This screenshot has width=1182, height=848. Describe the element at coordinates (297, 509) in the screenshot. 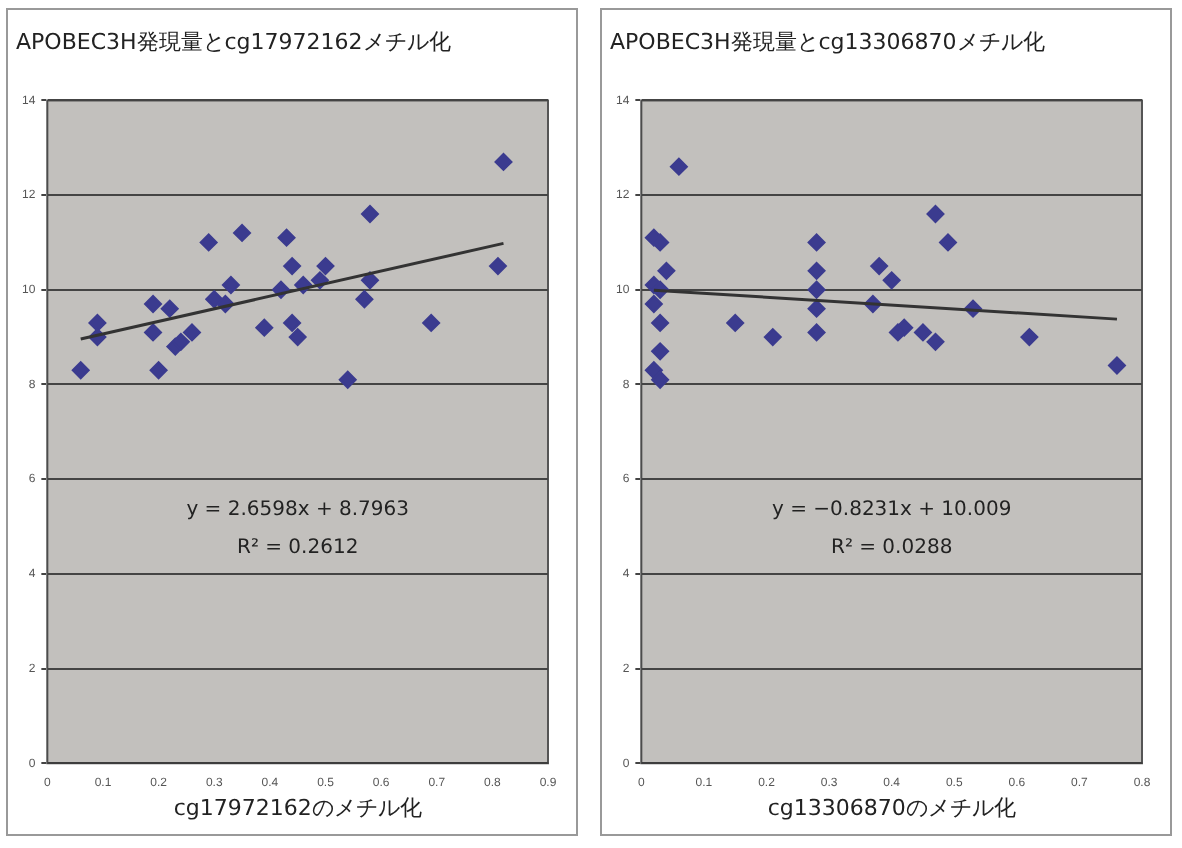

I see `annotation: y = 2.6598x + 8.7963` at that location.